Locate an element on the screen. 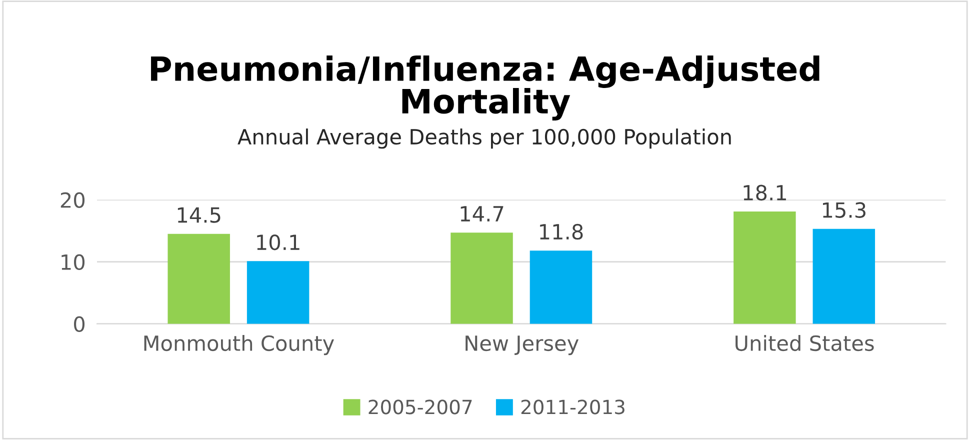 This screenshot has width=970, height=440. y-tick-label: 0 is located at coordinates (79, 324).